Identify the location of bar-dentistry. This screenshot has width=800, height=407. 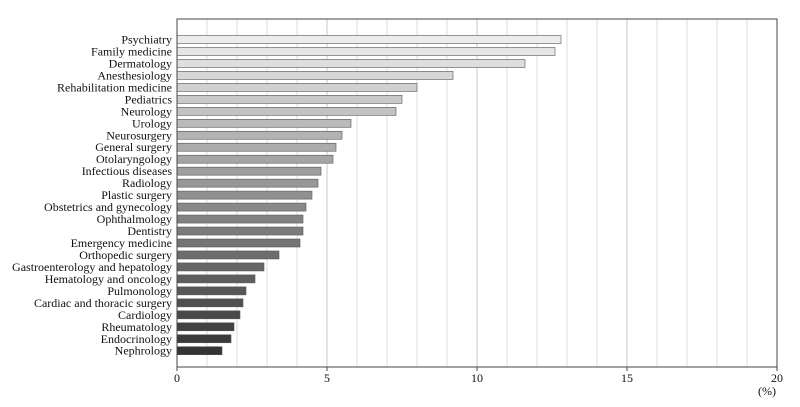
(240, 231).